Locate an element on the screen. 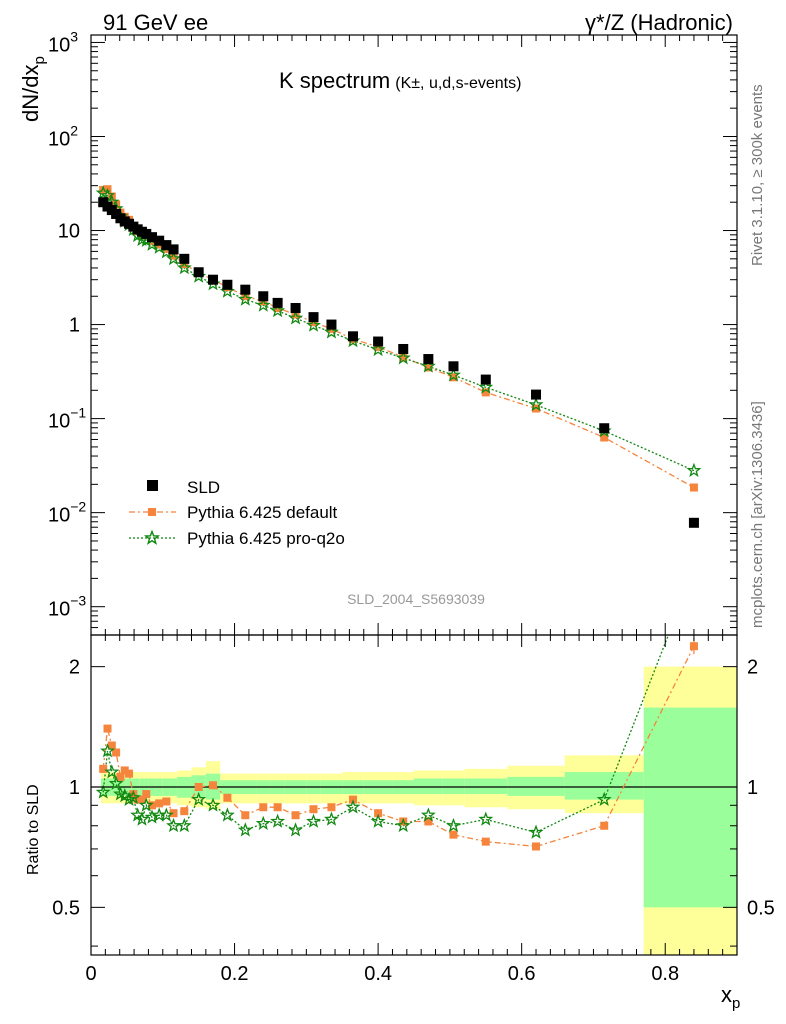 This screenshot has height=1024, width=786. y-tick-label: 1 is located at coordinates (74, 326).